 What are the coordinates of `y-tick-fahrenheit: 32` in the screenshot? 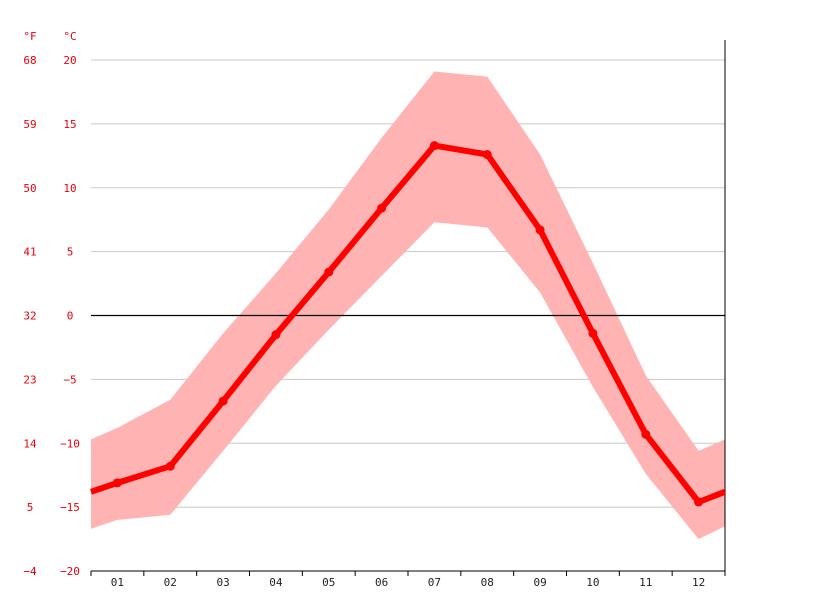 It's located at (29, 316).